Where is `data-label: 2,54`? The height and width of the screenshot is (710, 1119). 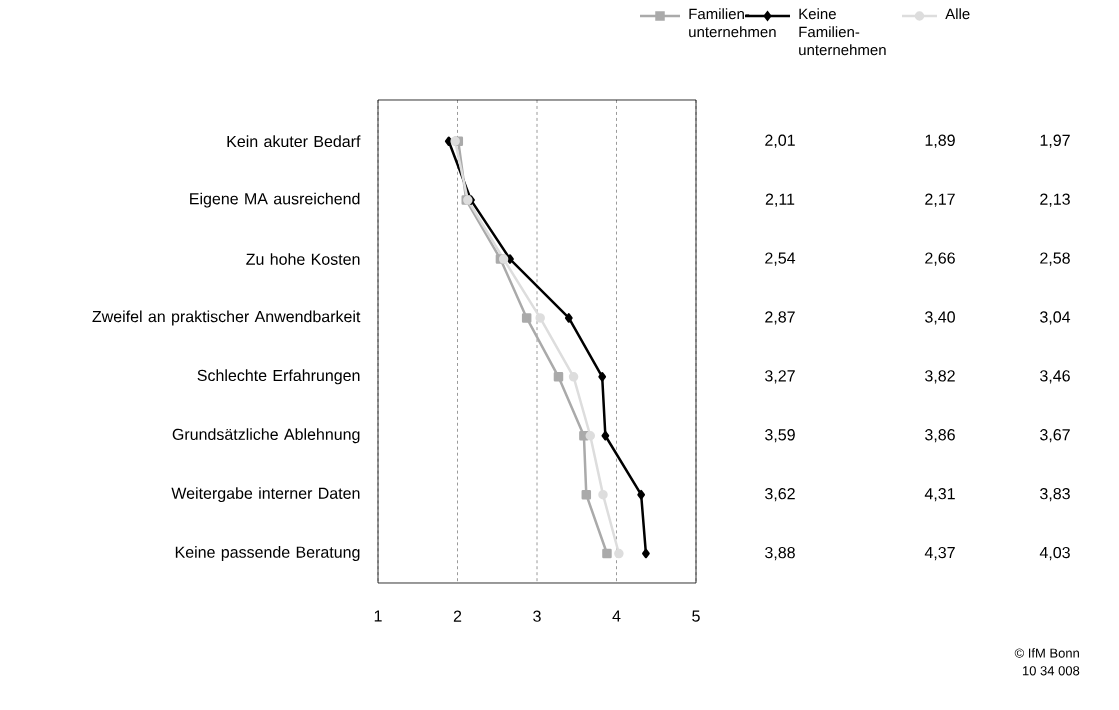 data-label: 2,54 is located at coordinates (780, 259).